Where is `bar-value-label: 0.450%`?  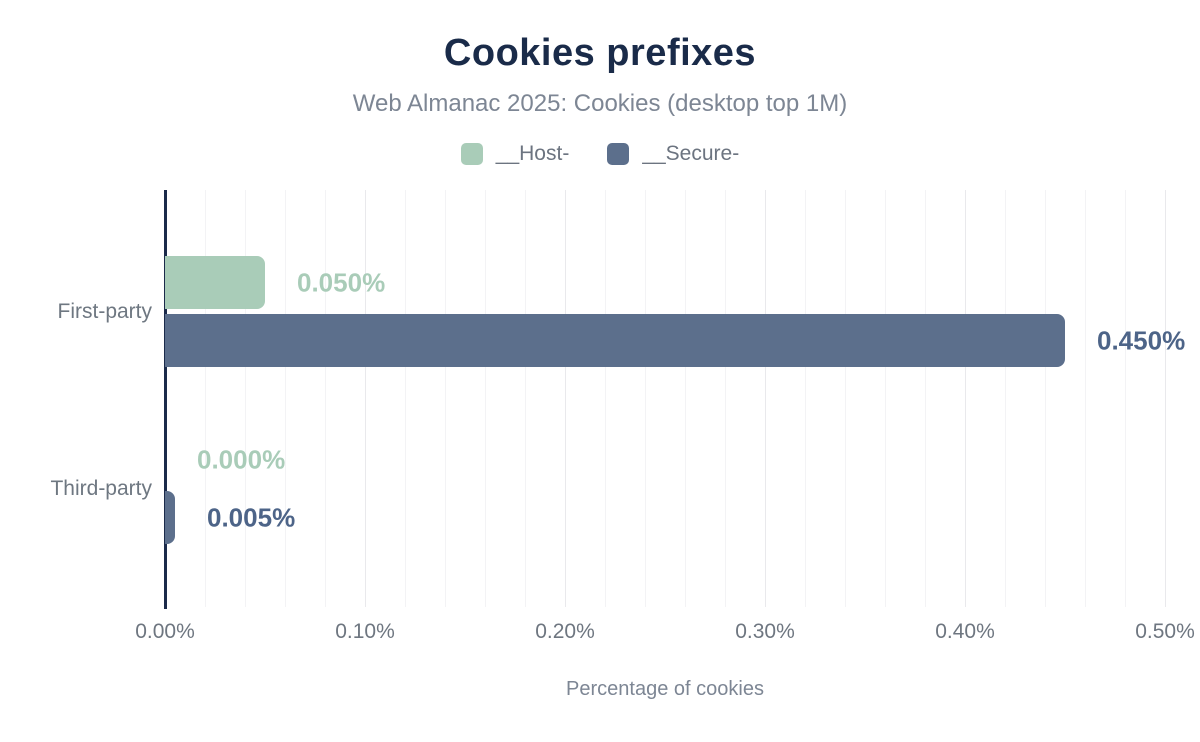 bar-value-label: 0.450% is located at coordinates (1141, 340).